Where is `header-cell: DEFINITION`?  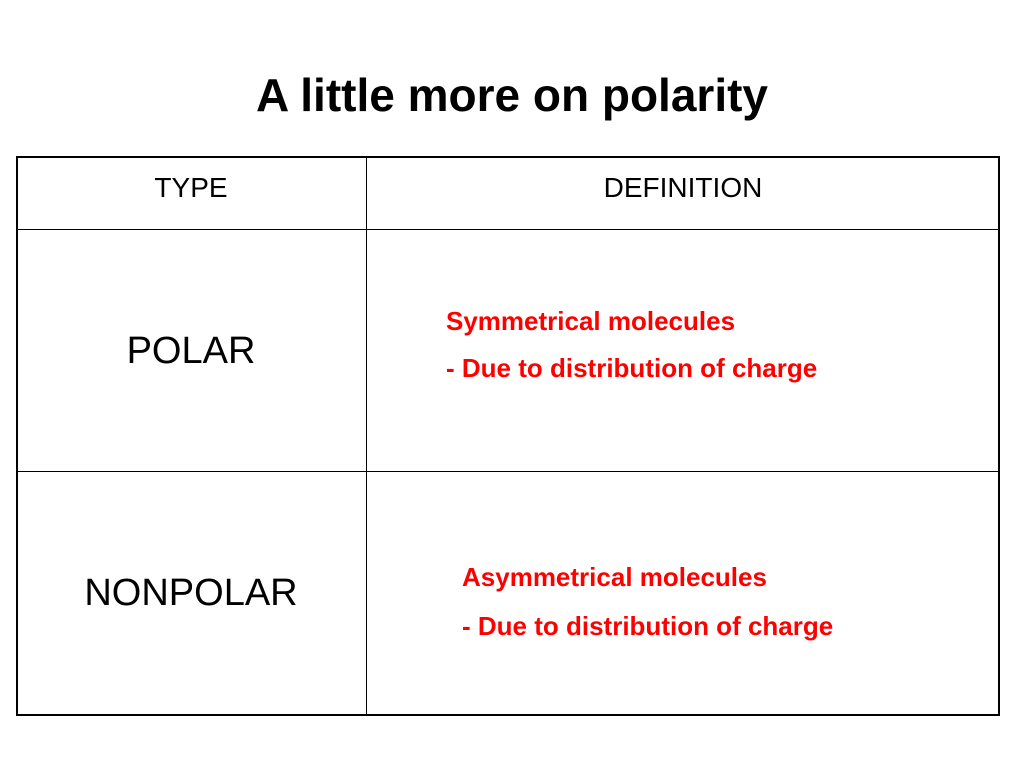 header-cell: DEFINITION is located at coordinates (683, 187).